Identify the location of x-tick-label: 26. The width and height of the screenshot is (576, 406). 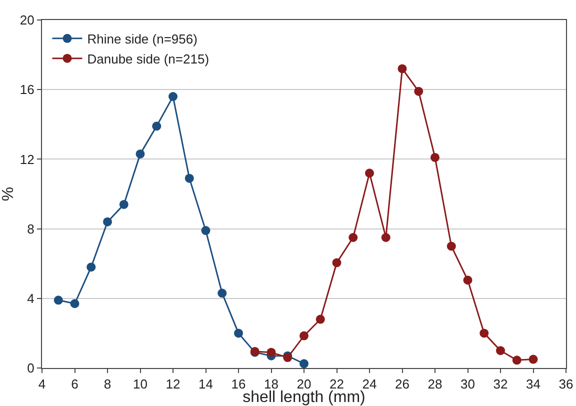
(402, 384).